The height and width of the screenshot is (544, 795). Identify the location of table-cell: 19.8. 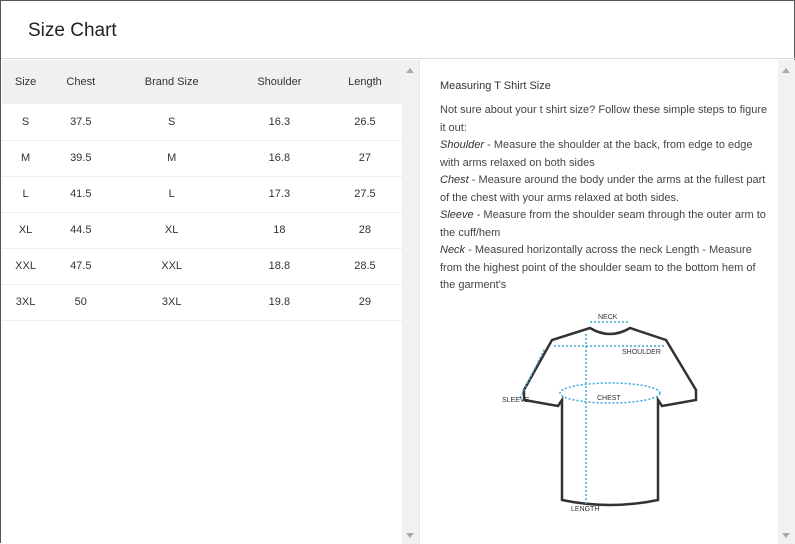
(279, 302).